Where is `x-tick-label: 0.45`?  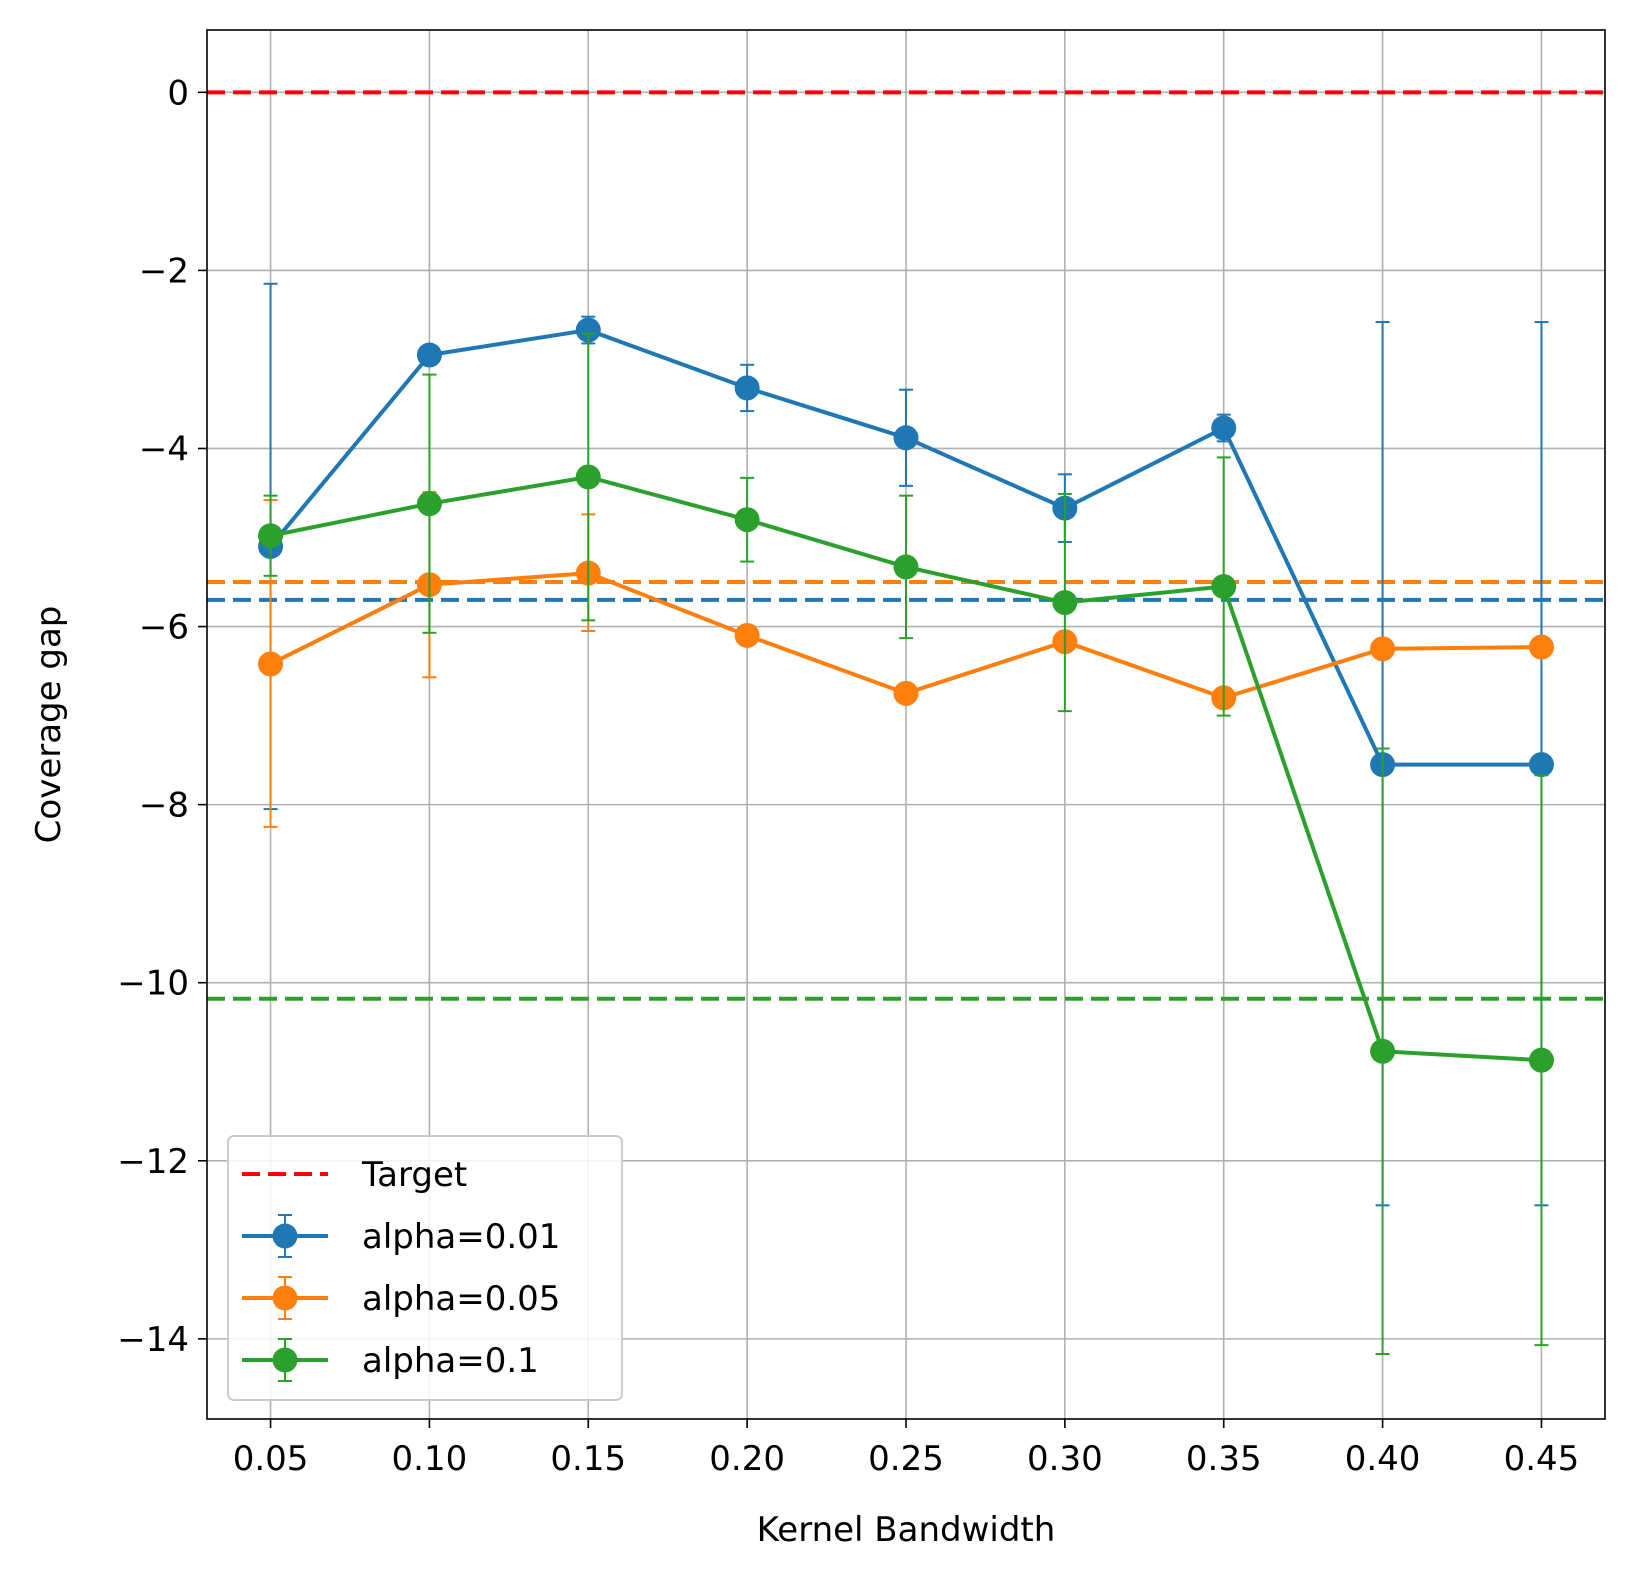 x-tick-label: 0.45 is located at coordinates (1542, 1459).